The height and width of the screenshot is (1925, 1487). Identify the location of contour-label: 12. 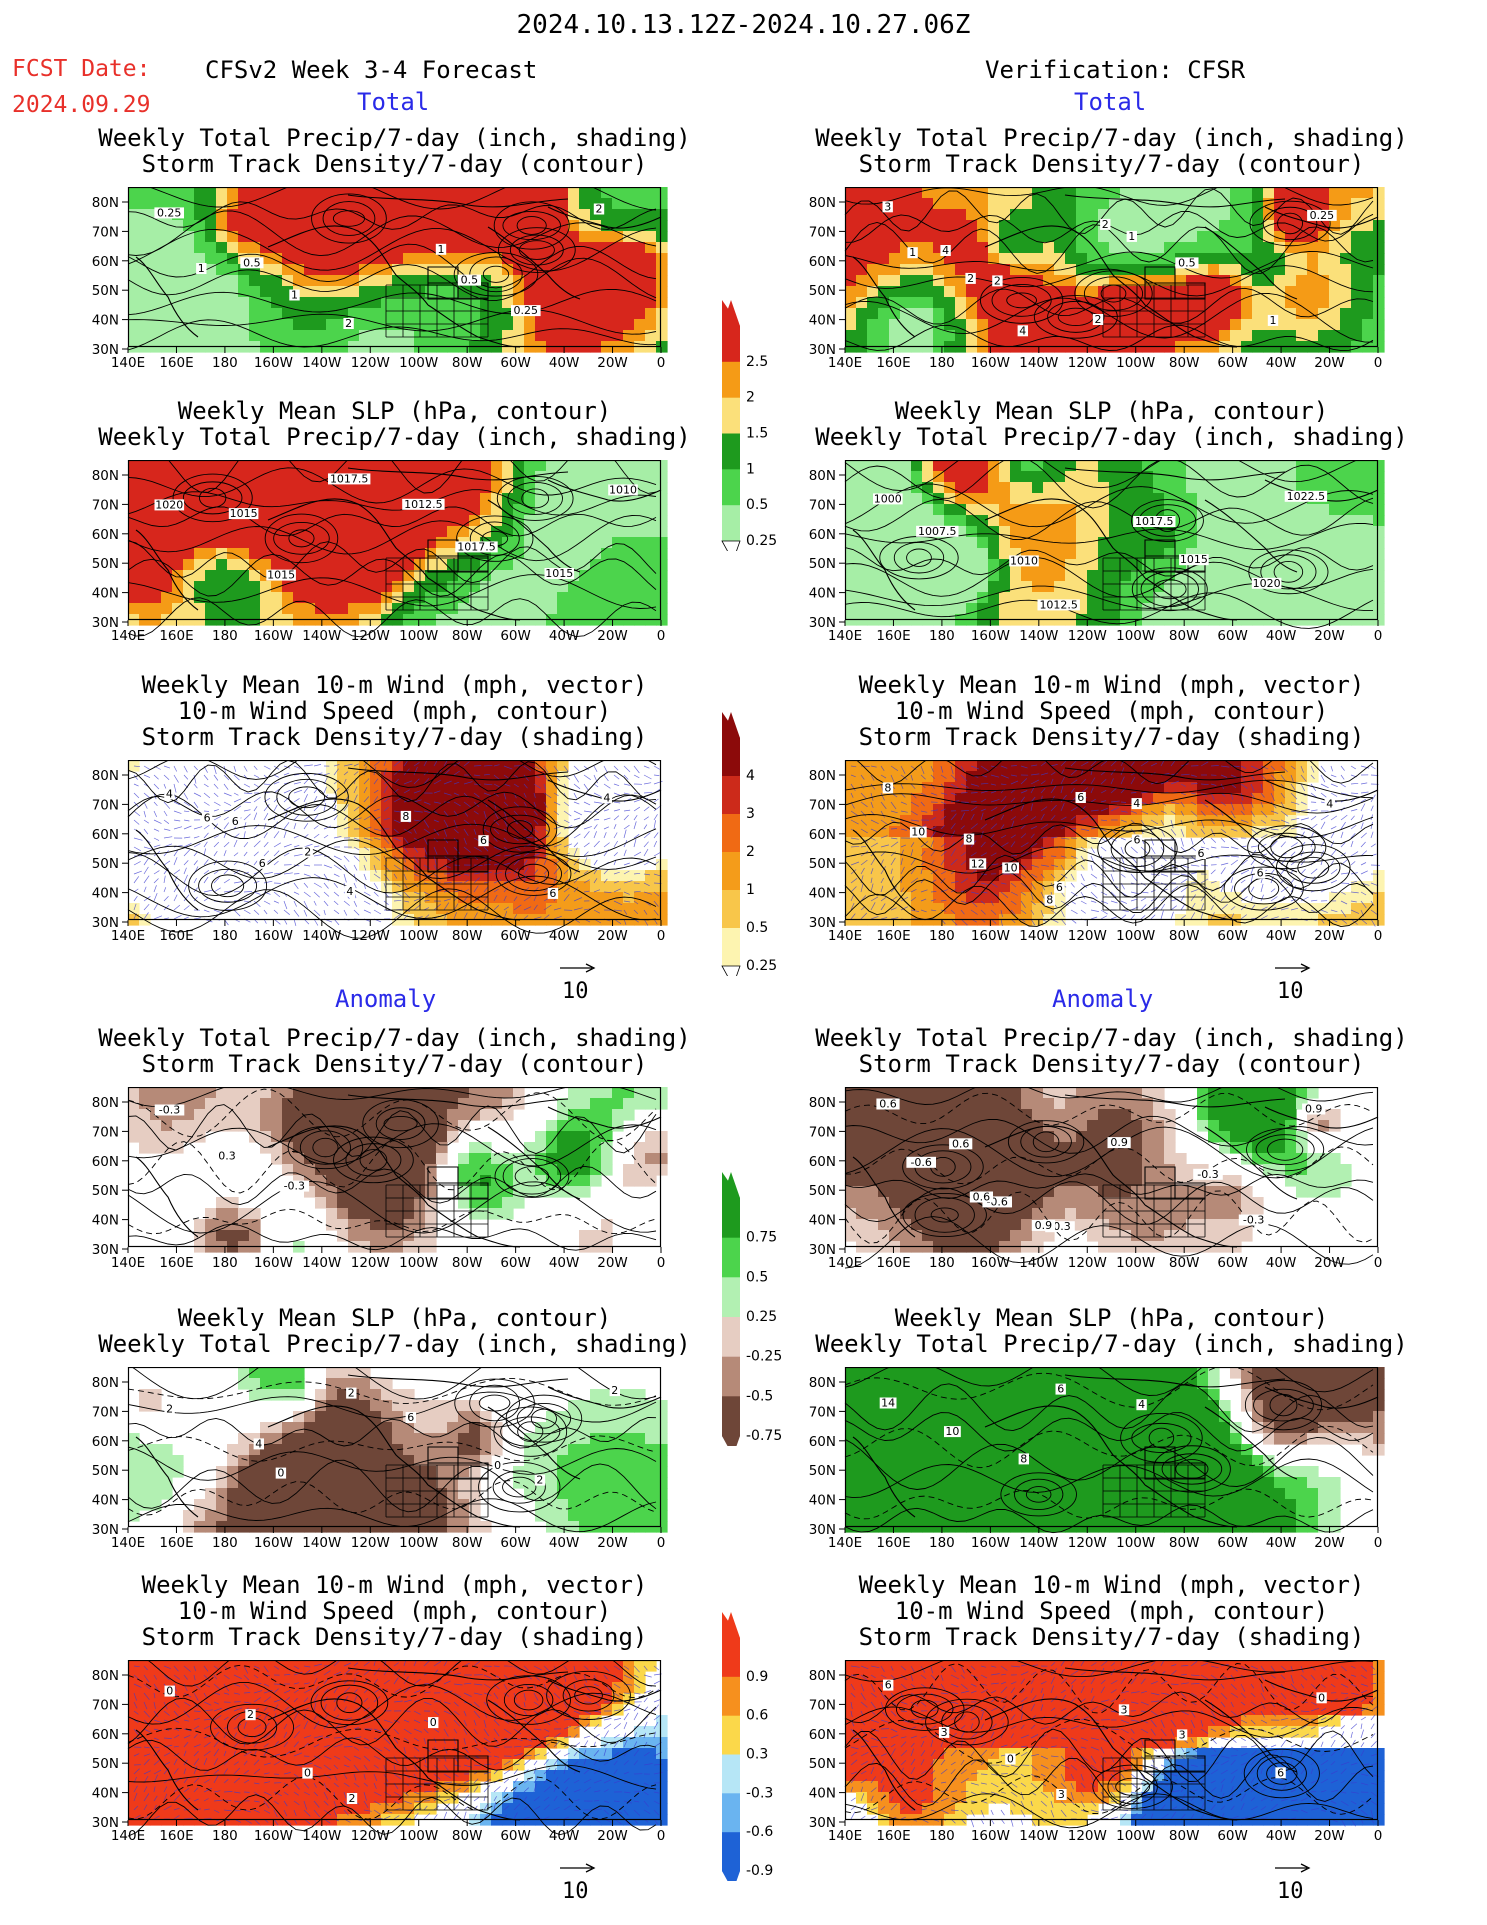
(978, 863).